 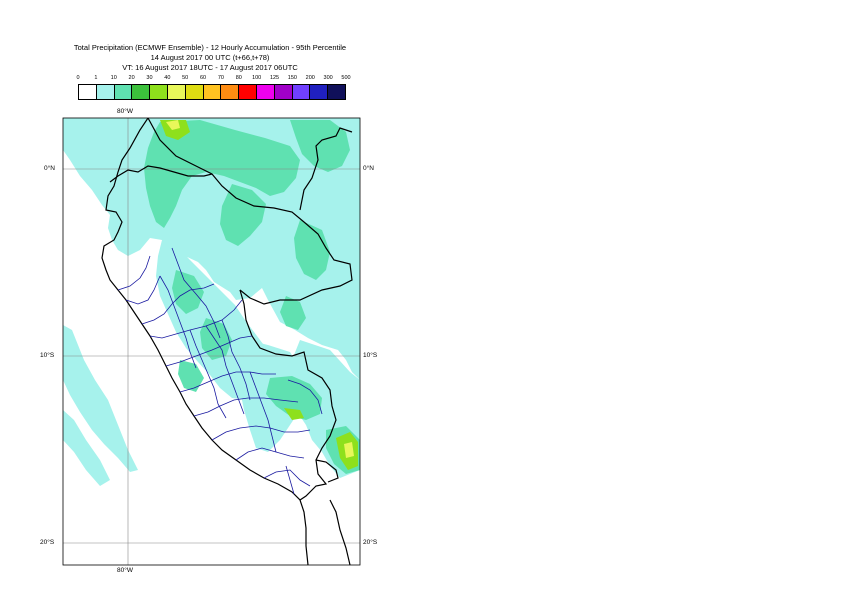 I want to click on lat-label-left: 0°N, so click(x=49, y=168).